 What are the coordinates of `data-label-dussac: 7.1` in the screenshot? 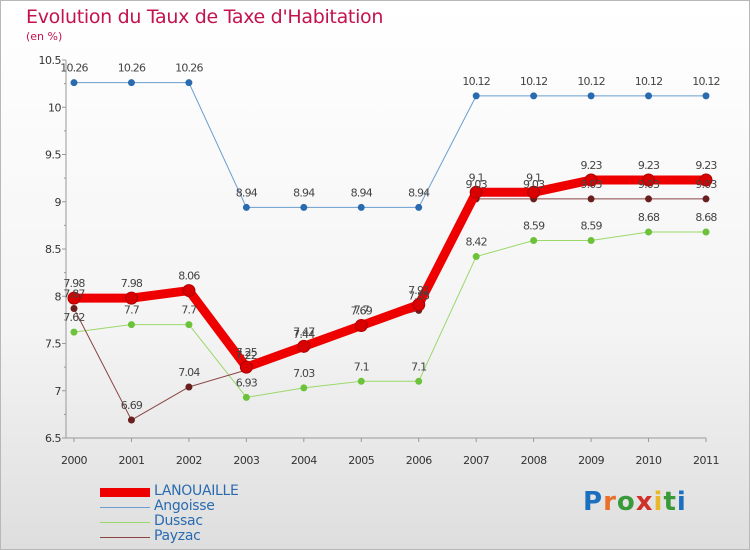 It's located at (418, 366).